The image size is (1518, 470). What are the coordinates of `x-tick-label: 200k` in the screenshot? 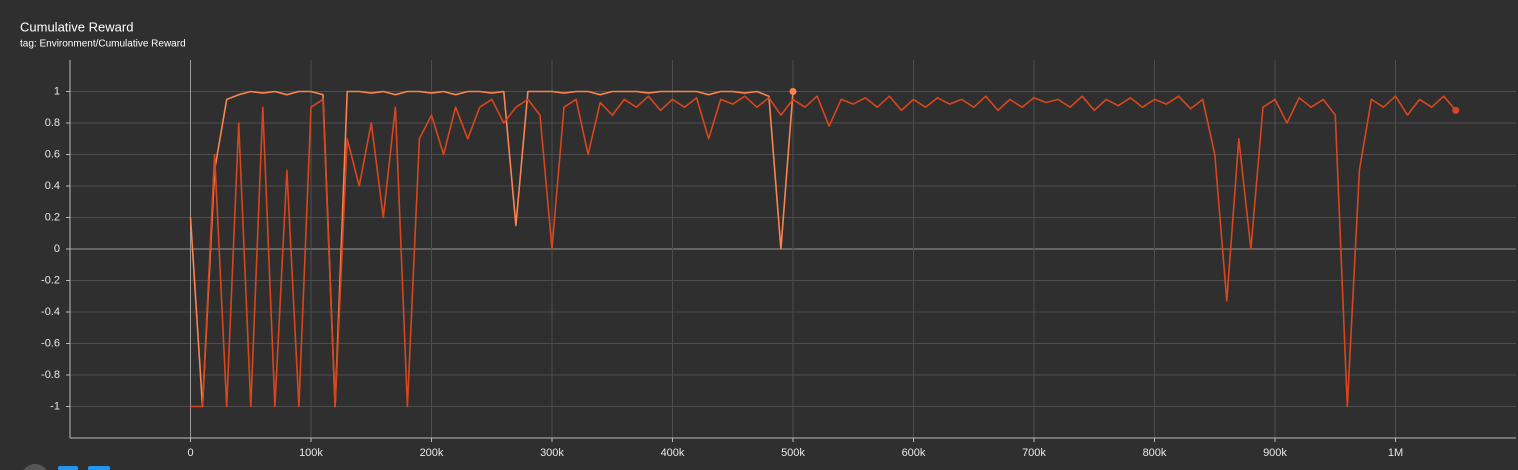 It's located at (432, 453).